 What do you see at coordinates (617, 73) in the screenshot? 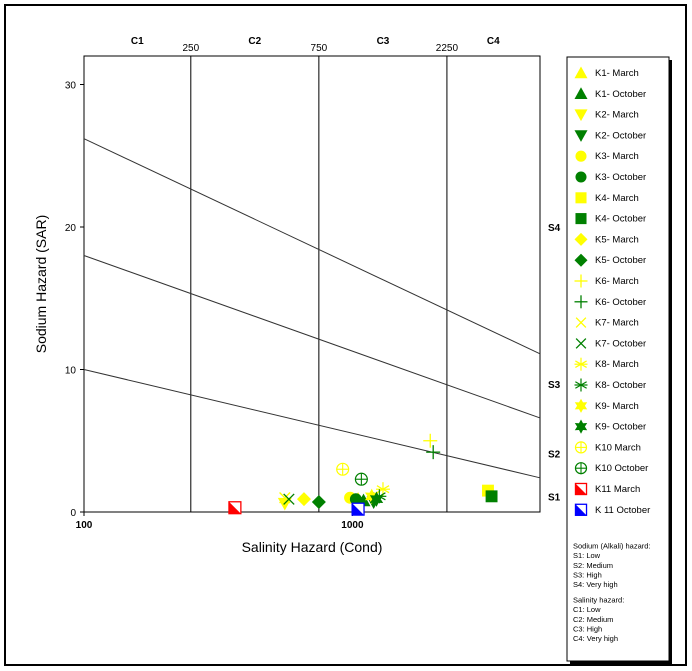
I see `legend-entry-label: K1- March` at bounding box center [617, 73].